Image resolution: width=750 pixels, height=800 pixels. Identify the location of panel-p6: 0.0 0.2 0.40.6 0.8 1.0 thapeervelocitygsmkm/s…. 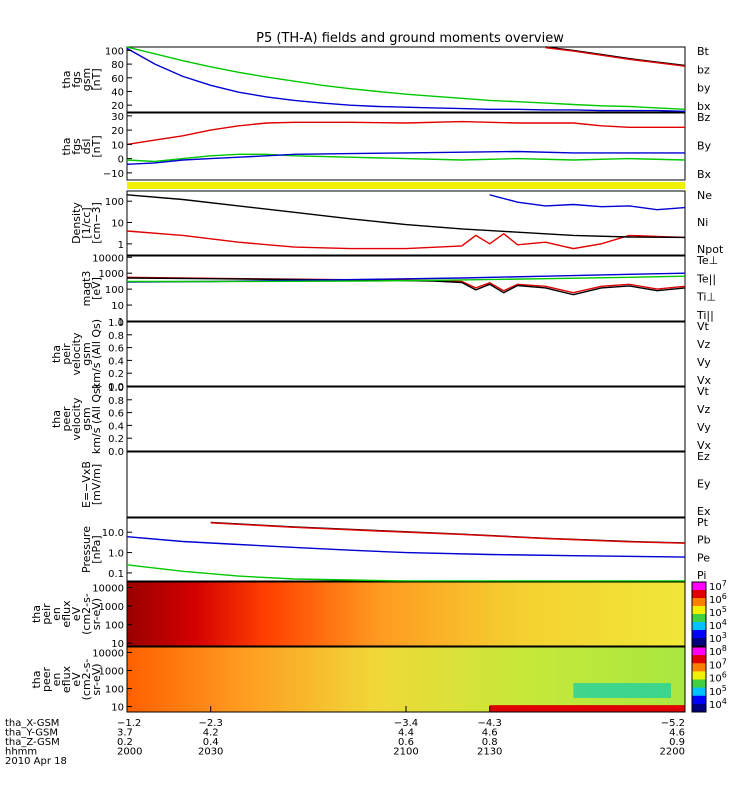
(381, 420).